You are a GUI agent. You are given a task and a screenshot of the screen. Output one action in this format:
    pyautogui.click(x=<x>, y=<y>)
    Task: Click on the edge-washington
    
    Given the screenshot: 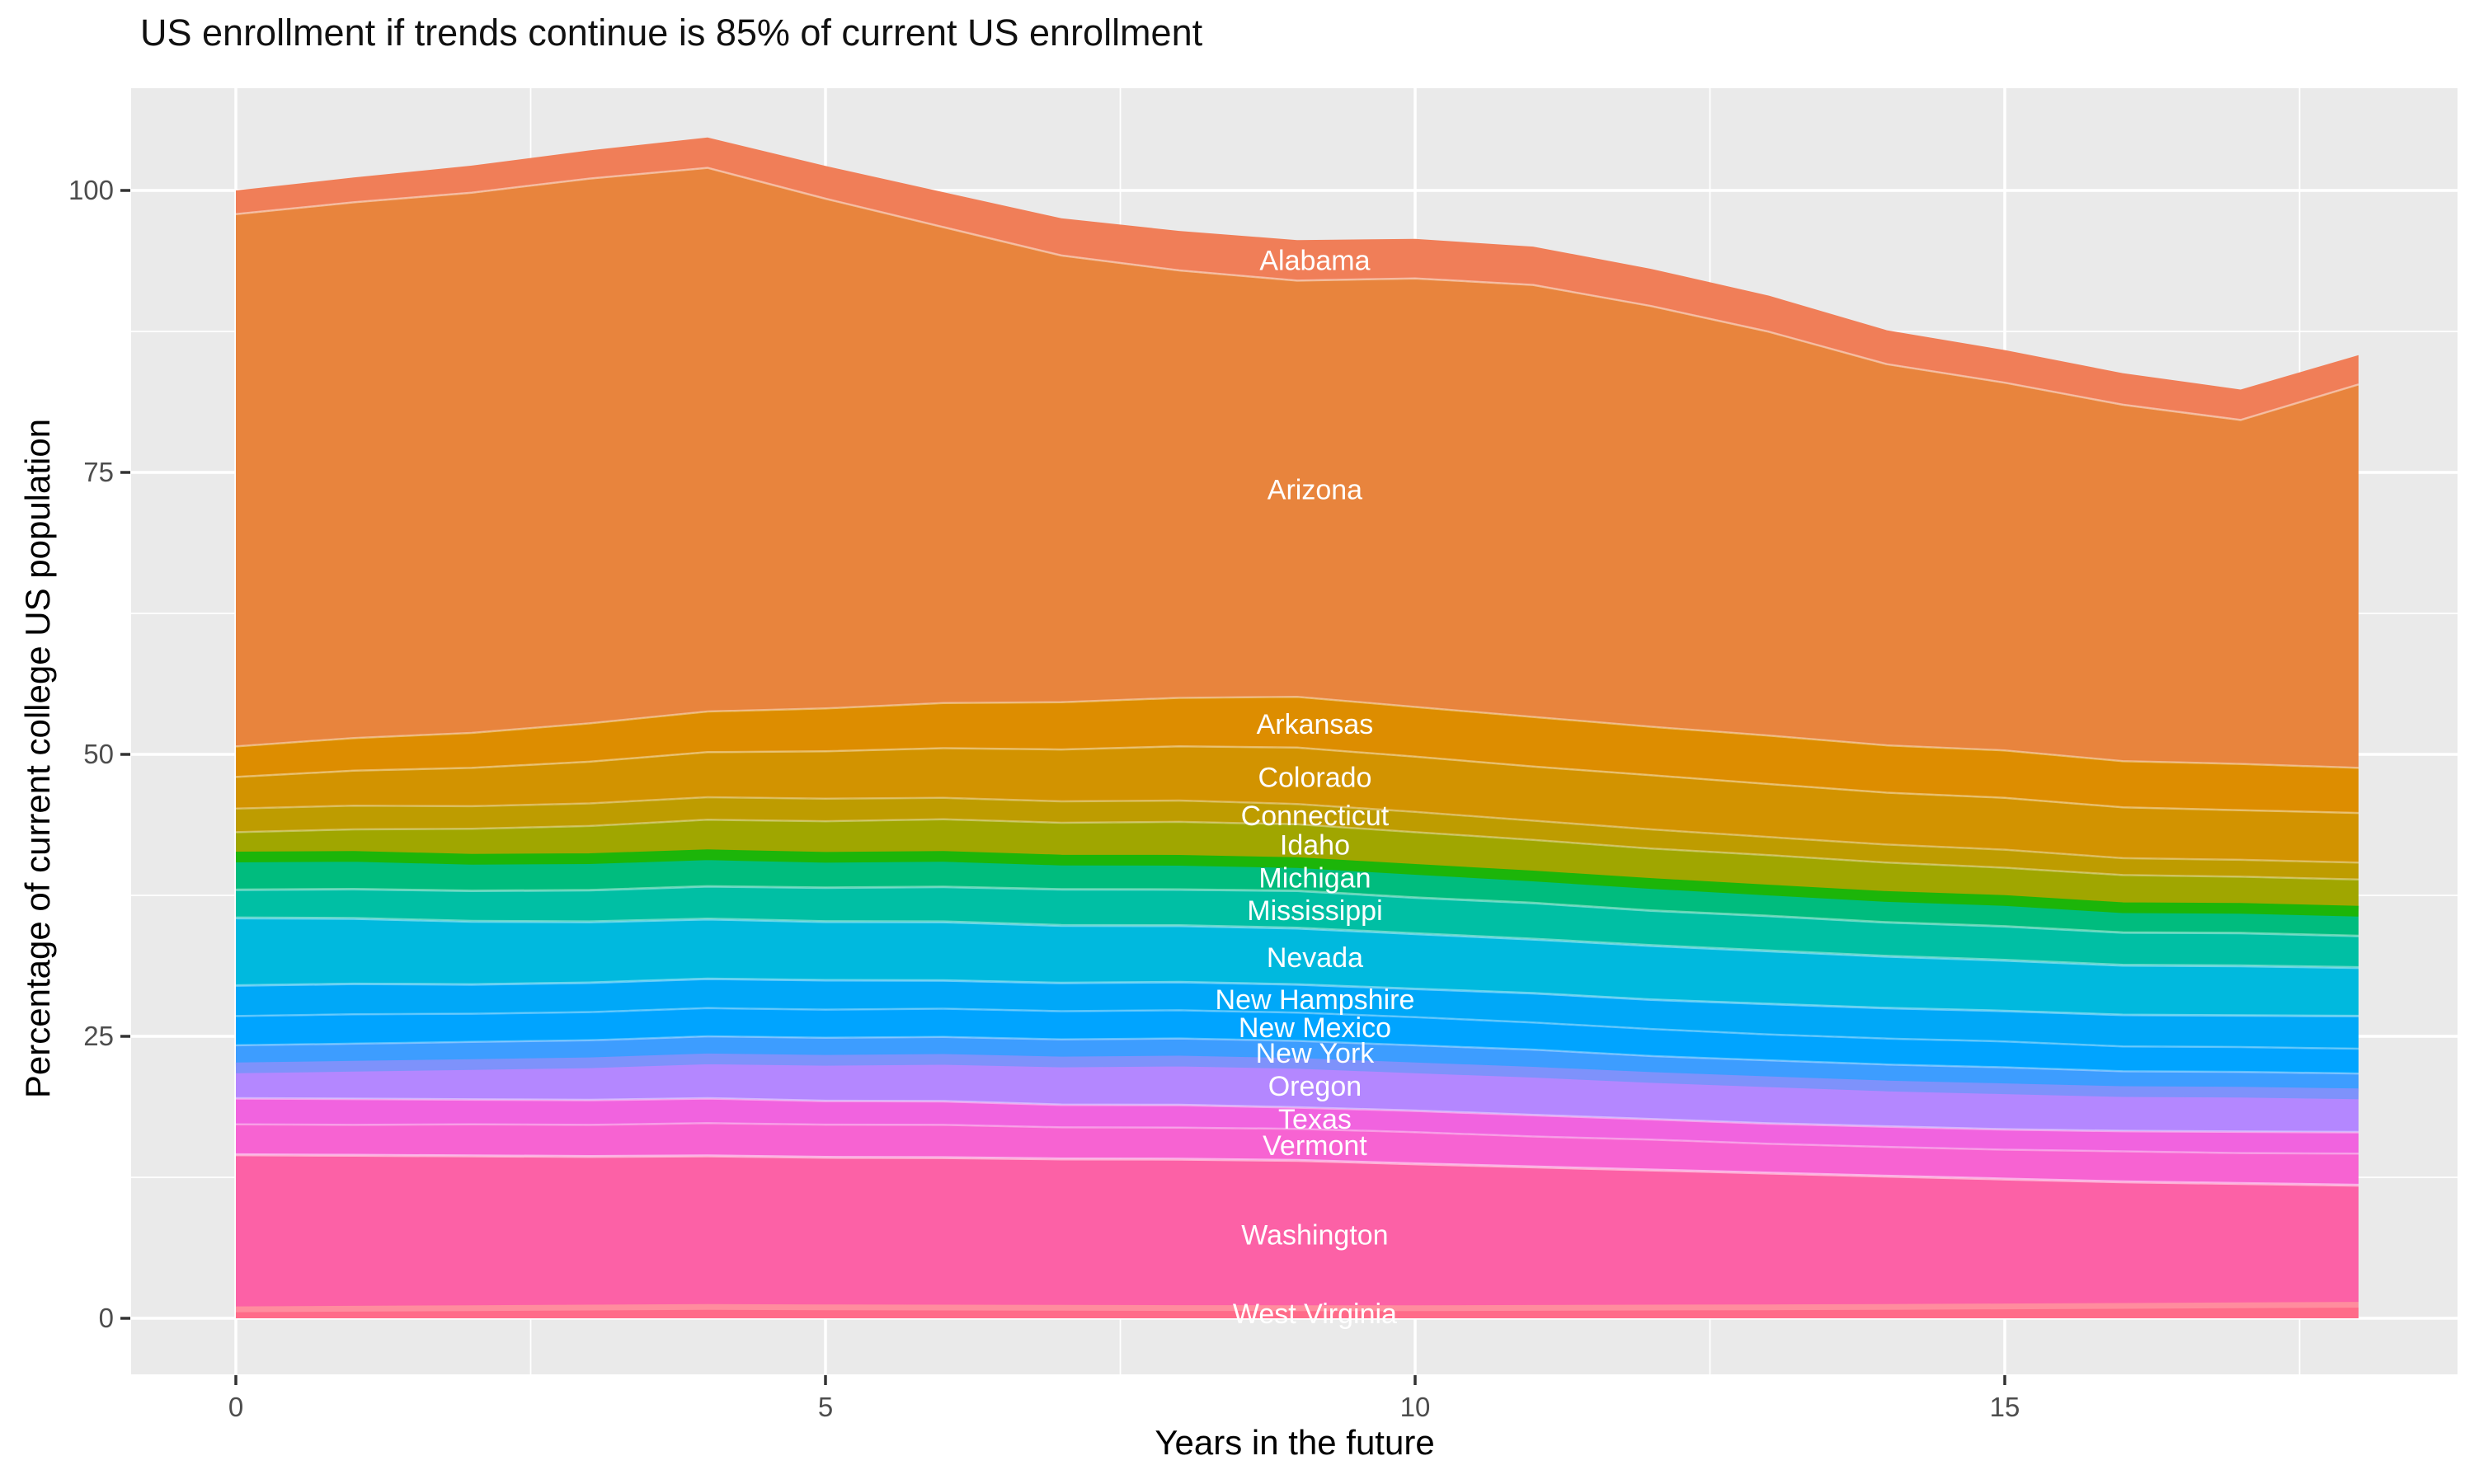 What is the action you would take?
    pyautogui.click(x=1297, y=1170)
    